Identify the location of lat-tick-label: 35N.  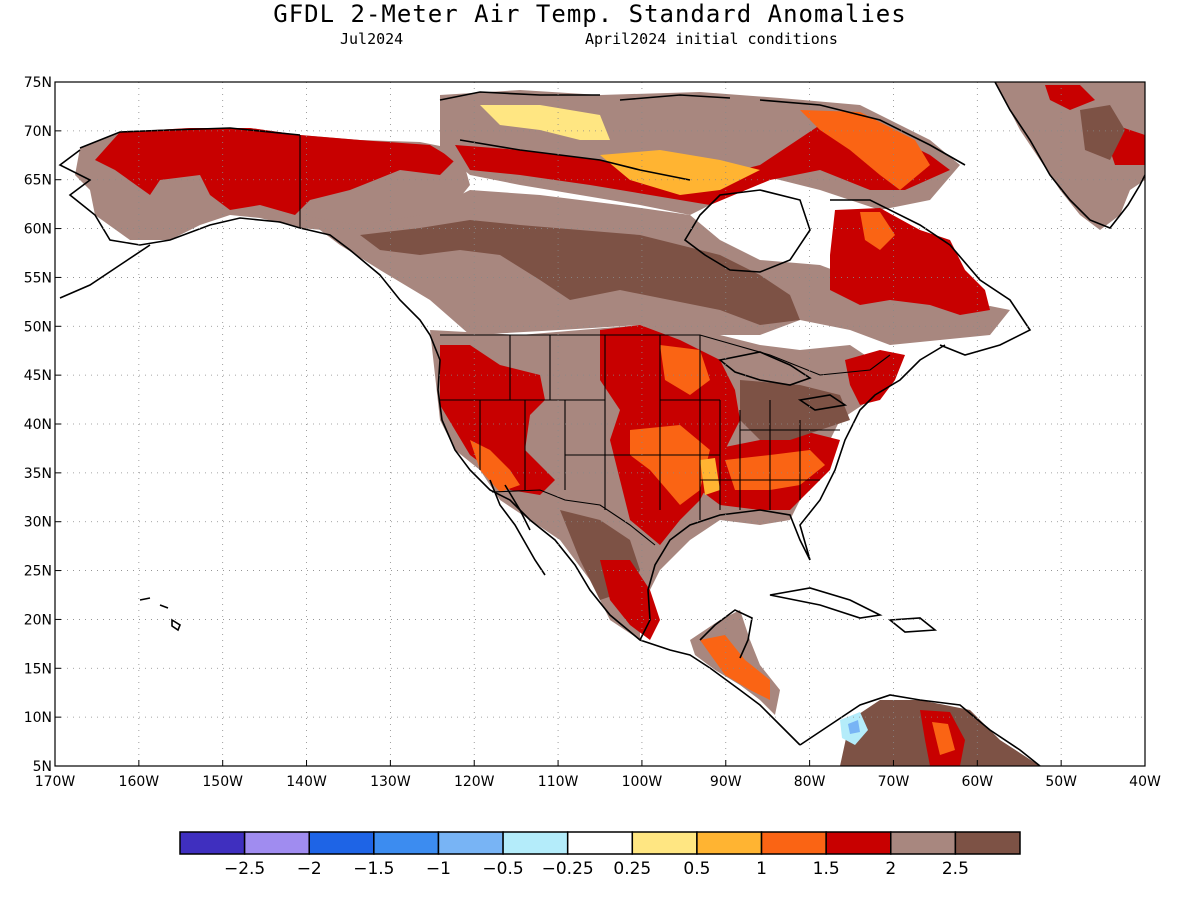
(38, 474).